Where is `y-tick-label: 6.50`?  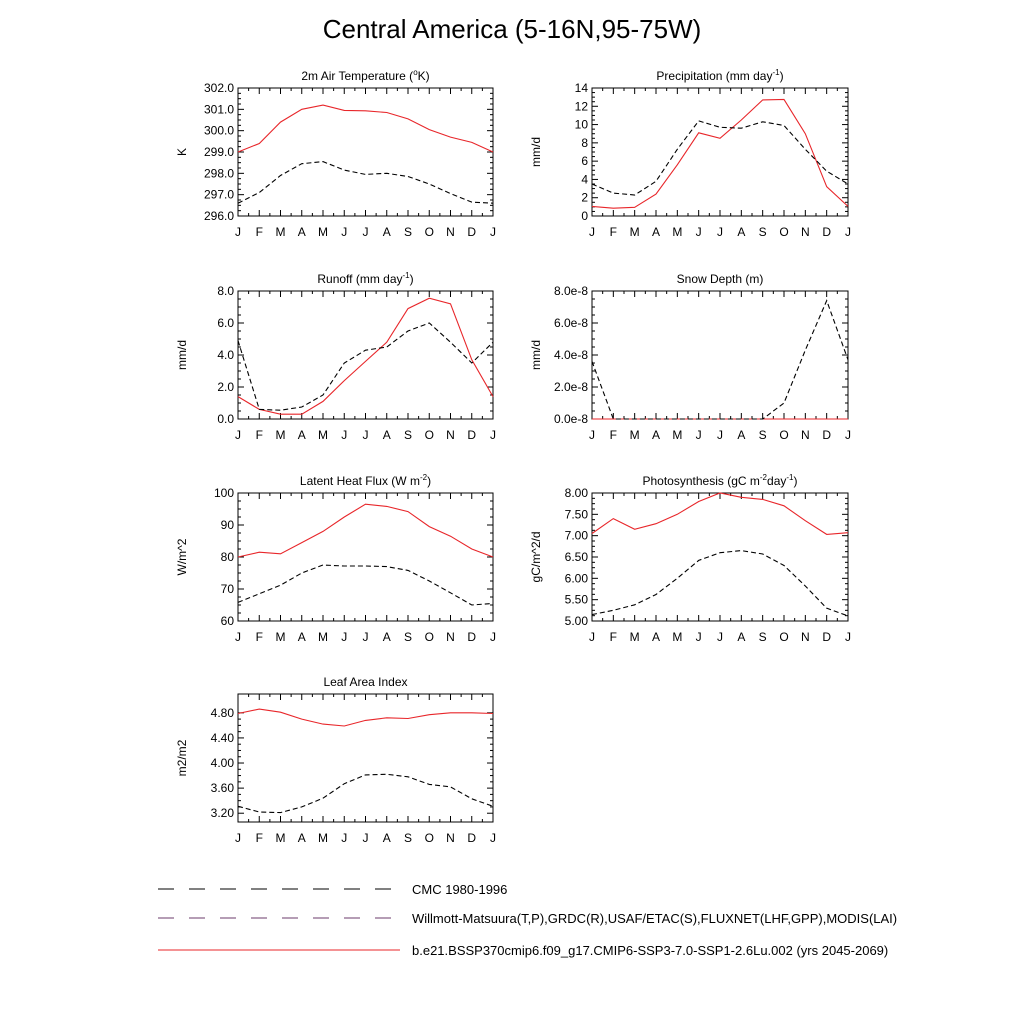
y-tick-label: 6.50 is located at coordinates (577, 557).